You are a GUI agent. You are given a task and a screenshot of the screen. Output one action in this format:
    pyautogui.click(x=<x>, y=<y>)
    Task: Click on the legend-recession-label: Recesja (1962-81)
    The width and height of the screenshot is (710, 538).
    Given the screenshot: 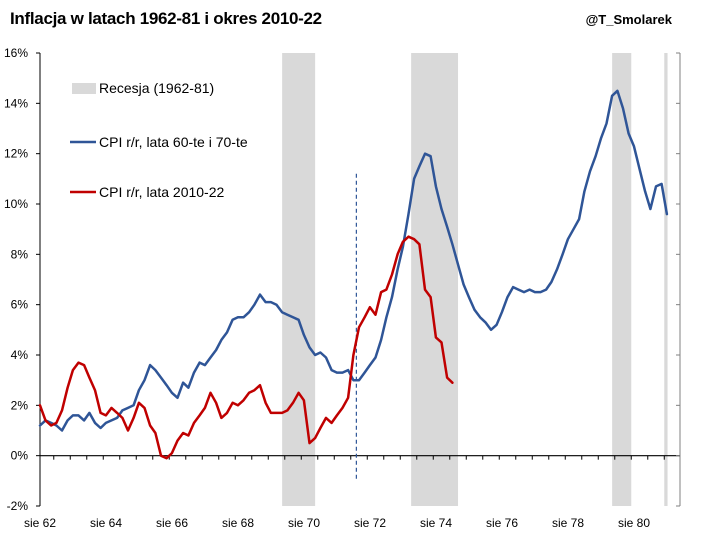 What is the action you would take?
    pyautogui.click(x=156, y=88)
    